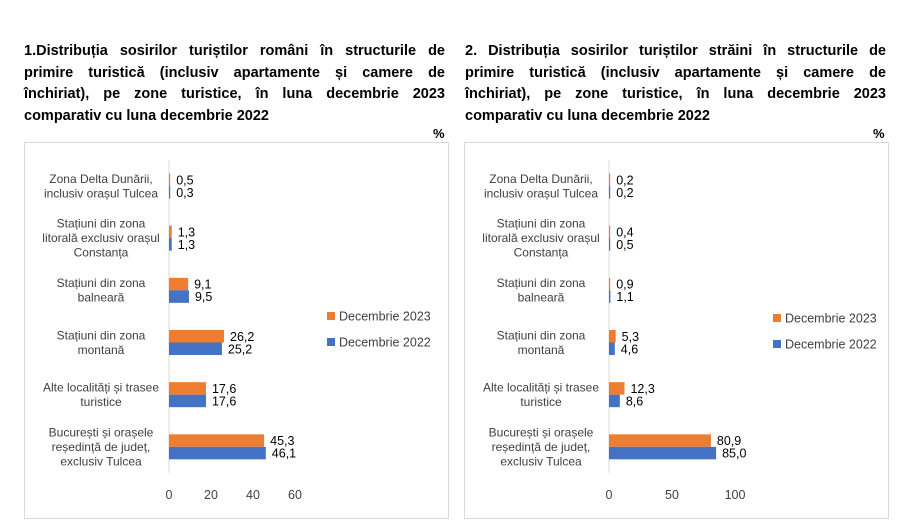 The width and height of the screenshot is (904, 530). Describe the element at coordinates (282, 441) in the screenshot. I see `data-label: 45,3` at that location.